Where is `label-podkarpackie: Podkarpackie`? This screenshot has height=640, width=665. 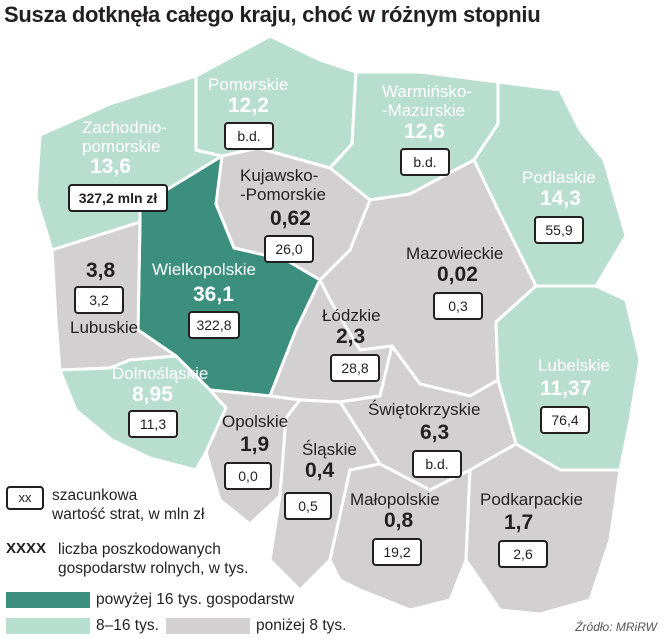
label-podkarpackie: Podkarpackie is located at coordinates (532, 499).